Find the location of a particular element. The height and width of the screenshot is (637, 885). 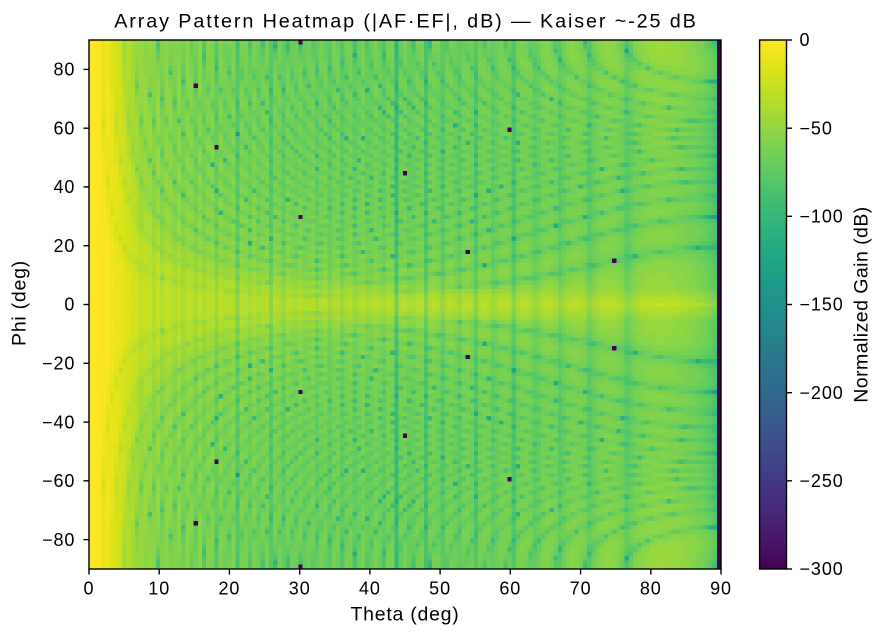

svg-text: −80 is located at coordinates (58, 540).